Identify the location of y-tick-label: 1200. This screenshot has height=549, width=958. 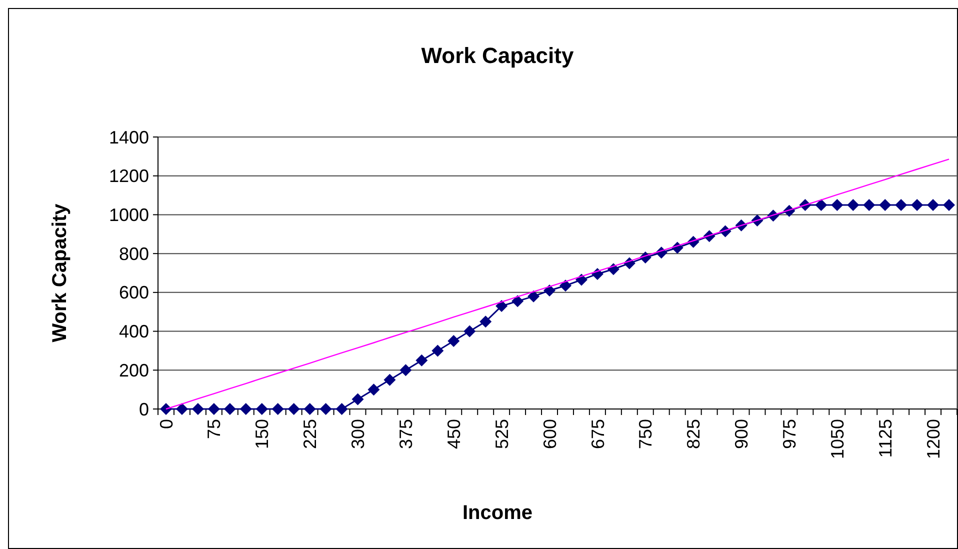
(128, 176).